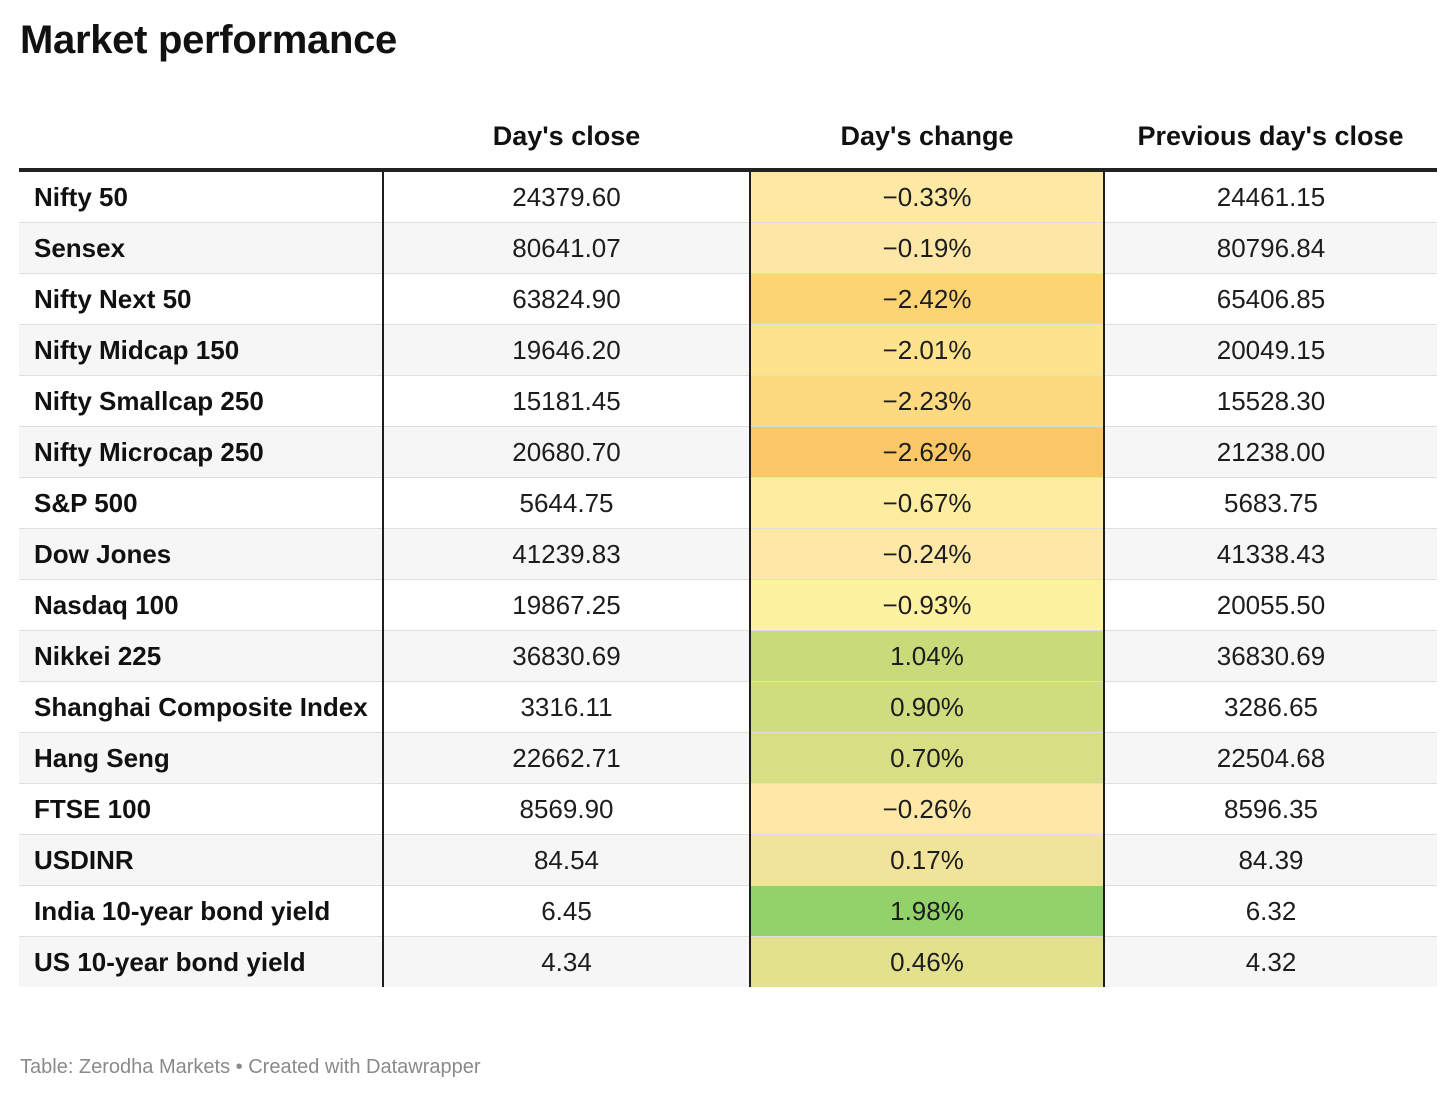  What do you see at coordinates (201, 656) in the screenshot?
I see `index-name-cell: Nikkei 225` at bounding box center [201, 656].